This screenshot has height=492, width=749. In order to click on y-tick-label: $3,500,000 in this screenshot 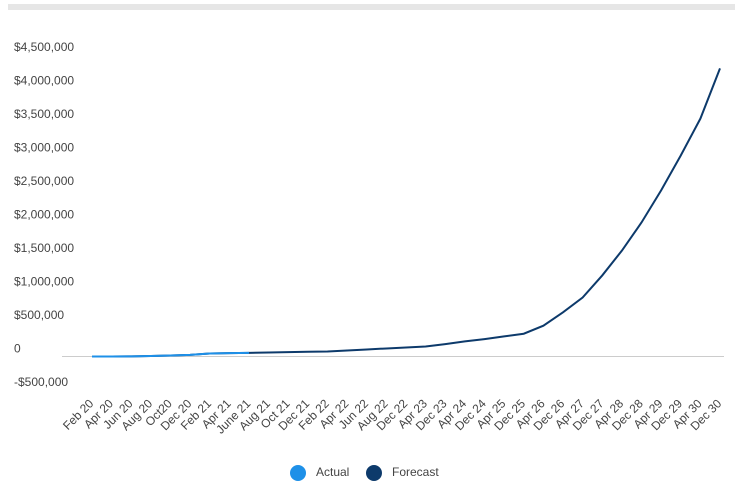, I will do `click(44, 114)`.